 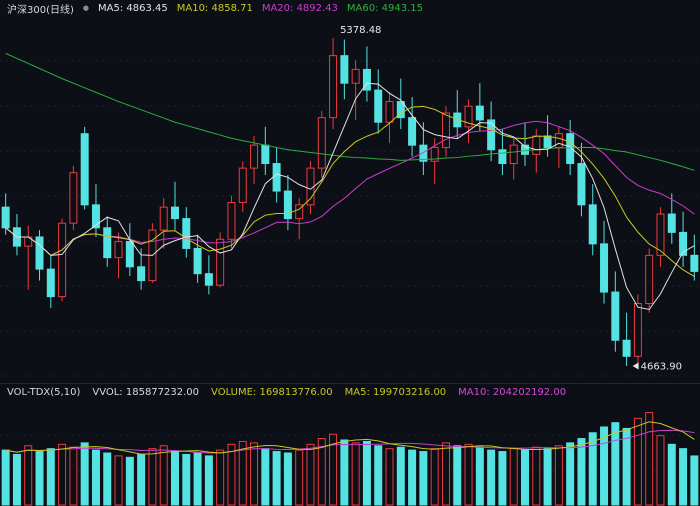 What do you see at coordinates (44, 392) in the screenshot?
I see `volume-indicator-name: VOL-TDX(5,10)` at bounding box center [44, 392].